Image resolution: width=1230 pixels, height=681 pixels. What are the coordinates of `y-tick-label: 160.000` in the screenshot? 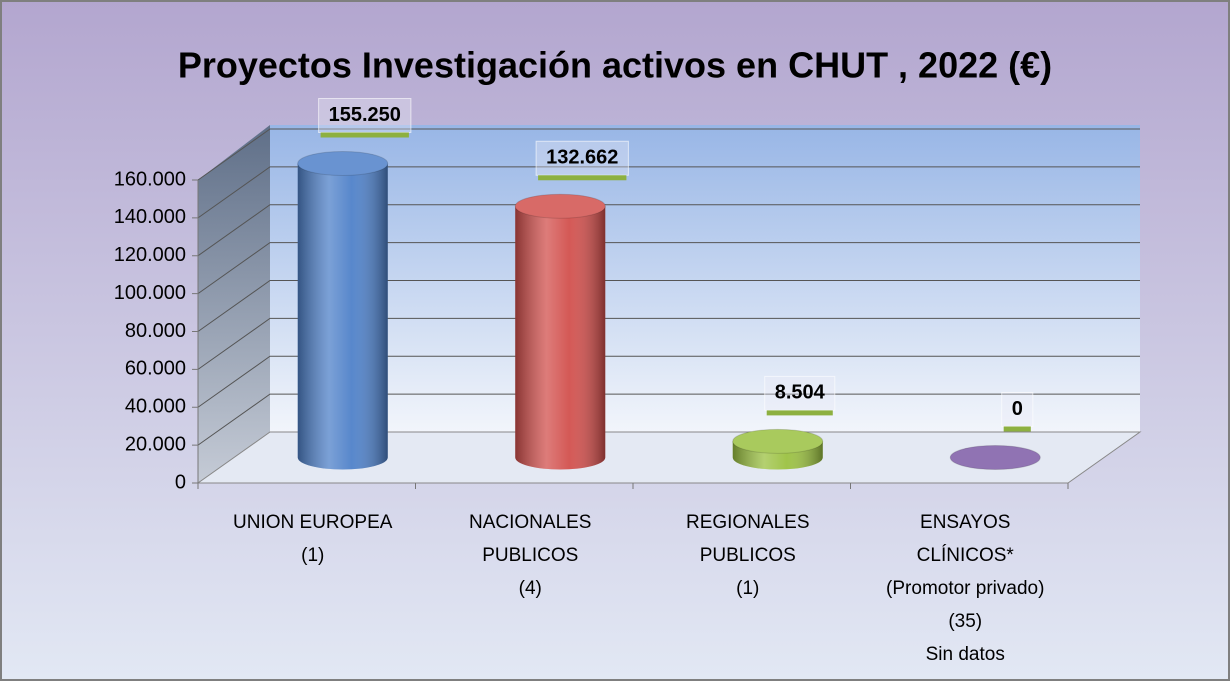 It's located at (150, 179).